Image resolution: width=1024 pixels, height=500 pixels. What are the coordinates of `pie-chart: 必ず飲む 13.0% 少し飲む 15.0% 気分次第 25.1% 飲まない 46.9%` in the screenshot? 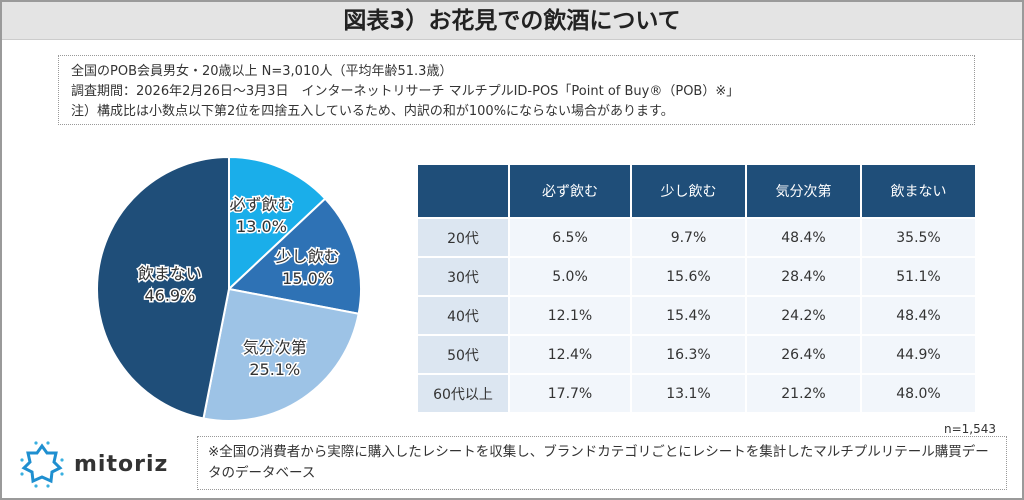 It's located at (229, 288).